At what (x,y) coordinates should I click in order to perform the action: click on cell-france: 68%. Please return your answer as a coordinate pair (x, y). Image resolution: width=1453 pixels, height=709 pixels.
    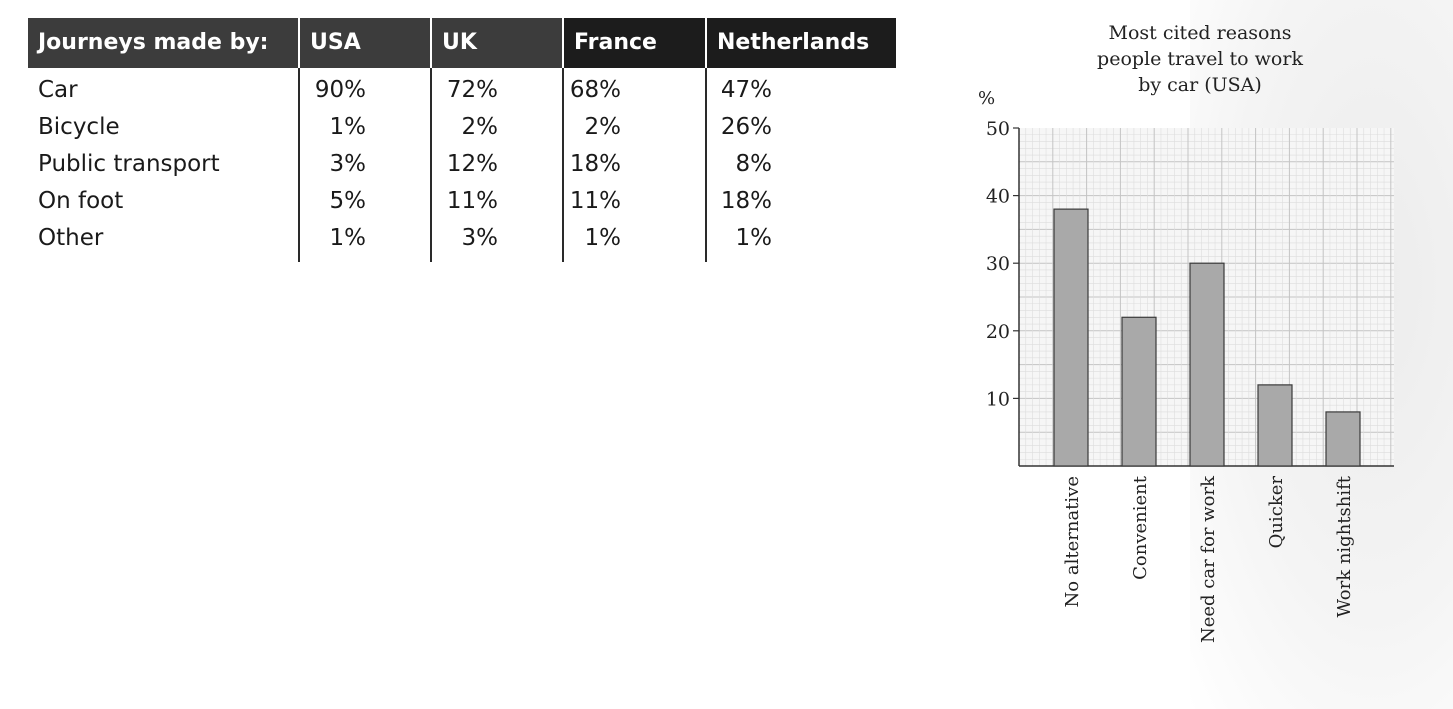
    Looking at the image, I should click on (595, 90).